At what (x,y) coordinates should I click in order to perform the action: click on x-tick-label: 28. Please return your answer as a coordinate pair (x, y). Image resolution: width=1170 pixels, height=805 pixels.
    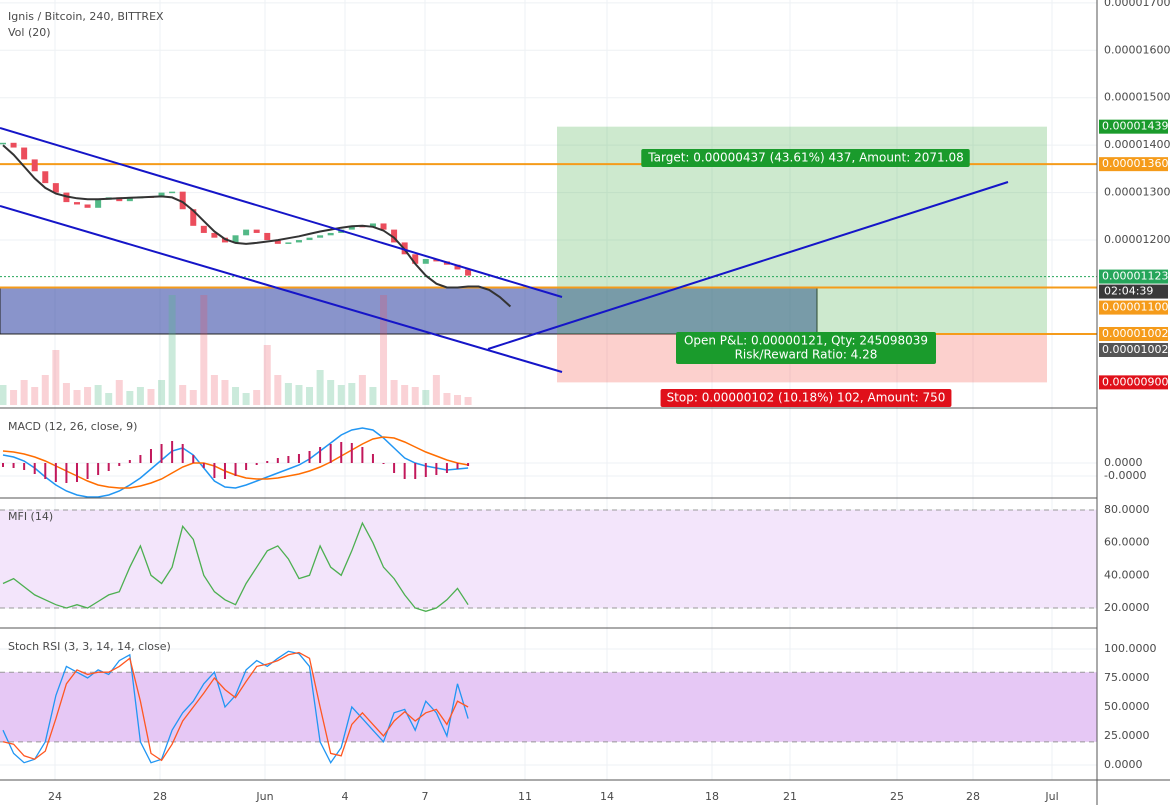
    Looking at the image, I should click on (973, 796).